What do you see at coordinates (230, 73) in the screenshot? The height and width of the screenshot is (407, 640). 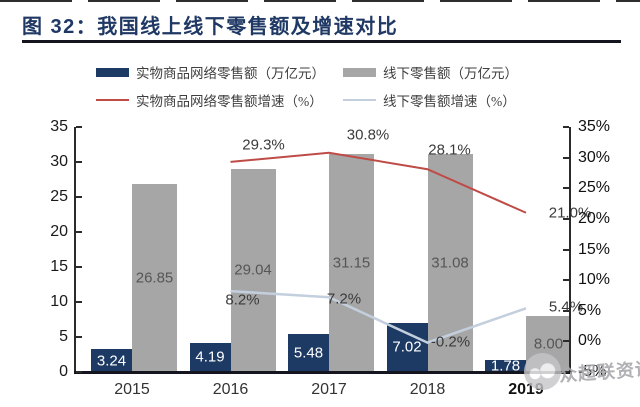 I see `legend-label-online-retail: 实物商品网络零售额（万亿元）` at bounding box center [230, 73].